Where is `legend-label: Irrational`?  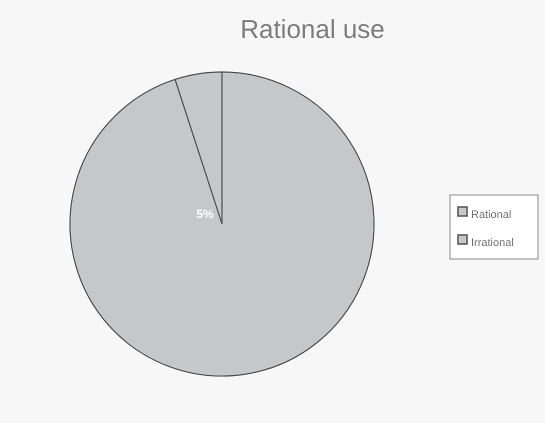 legend-label: Irrational is located at coordinates (492, 243).